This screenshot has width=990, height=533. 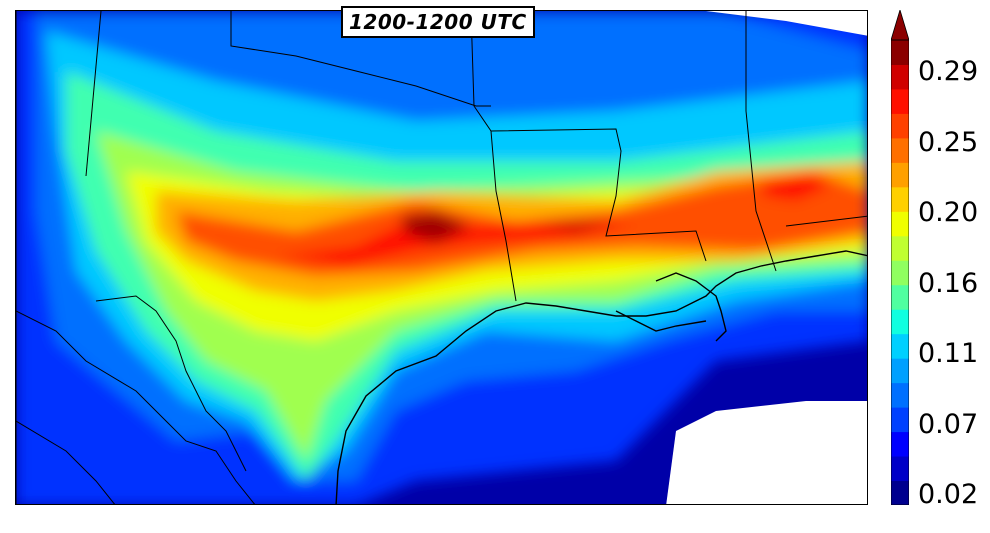 What do you see at coordinates (438, 22) in the screenshot?
I see `map-title: 1200-1200 UTC` at bounding box center [438, 22].